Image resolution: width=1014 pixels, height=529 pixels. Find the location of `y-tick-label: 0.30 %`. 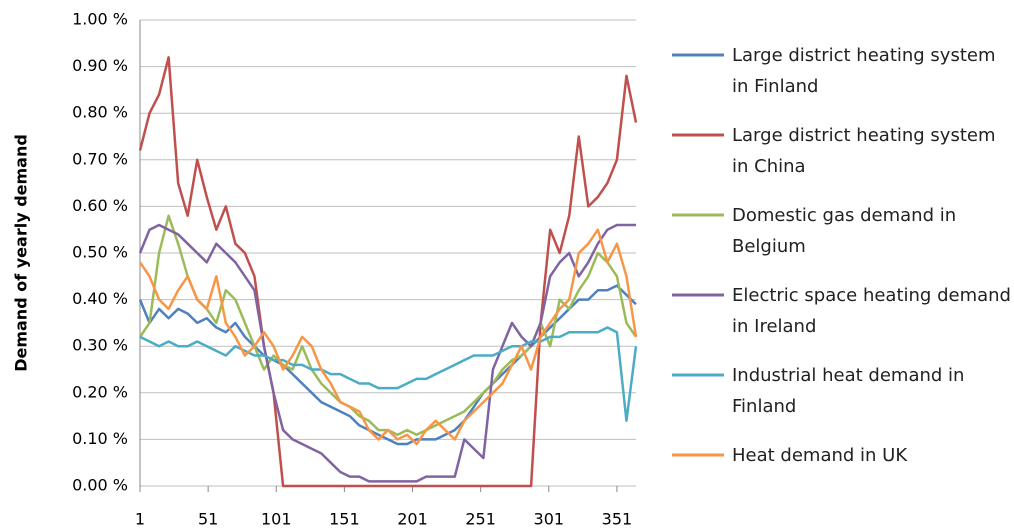

y-tick-label: 0.30 % is located at coordinates (100, 345).